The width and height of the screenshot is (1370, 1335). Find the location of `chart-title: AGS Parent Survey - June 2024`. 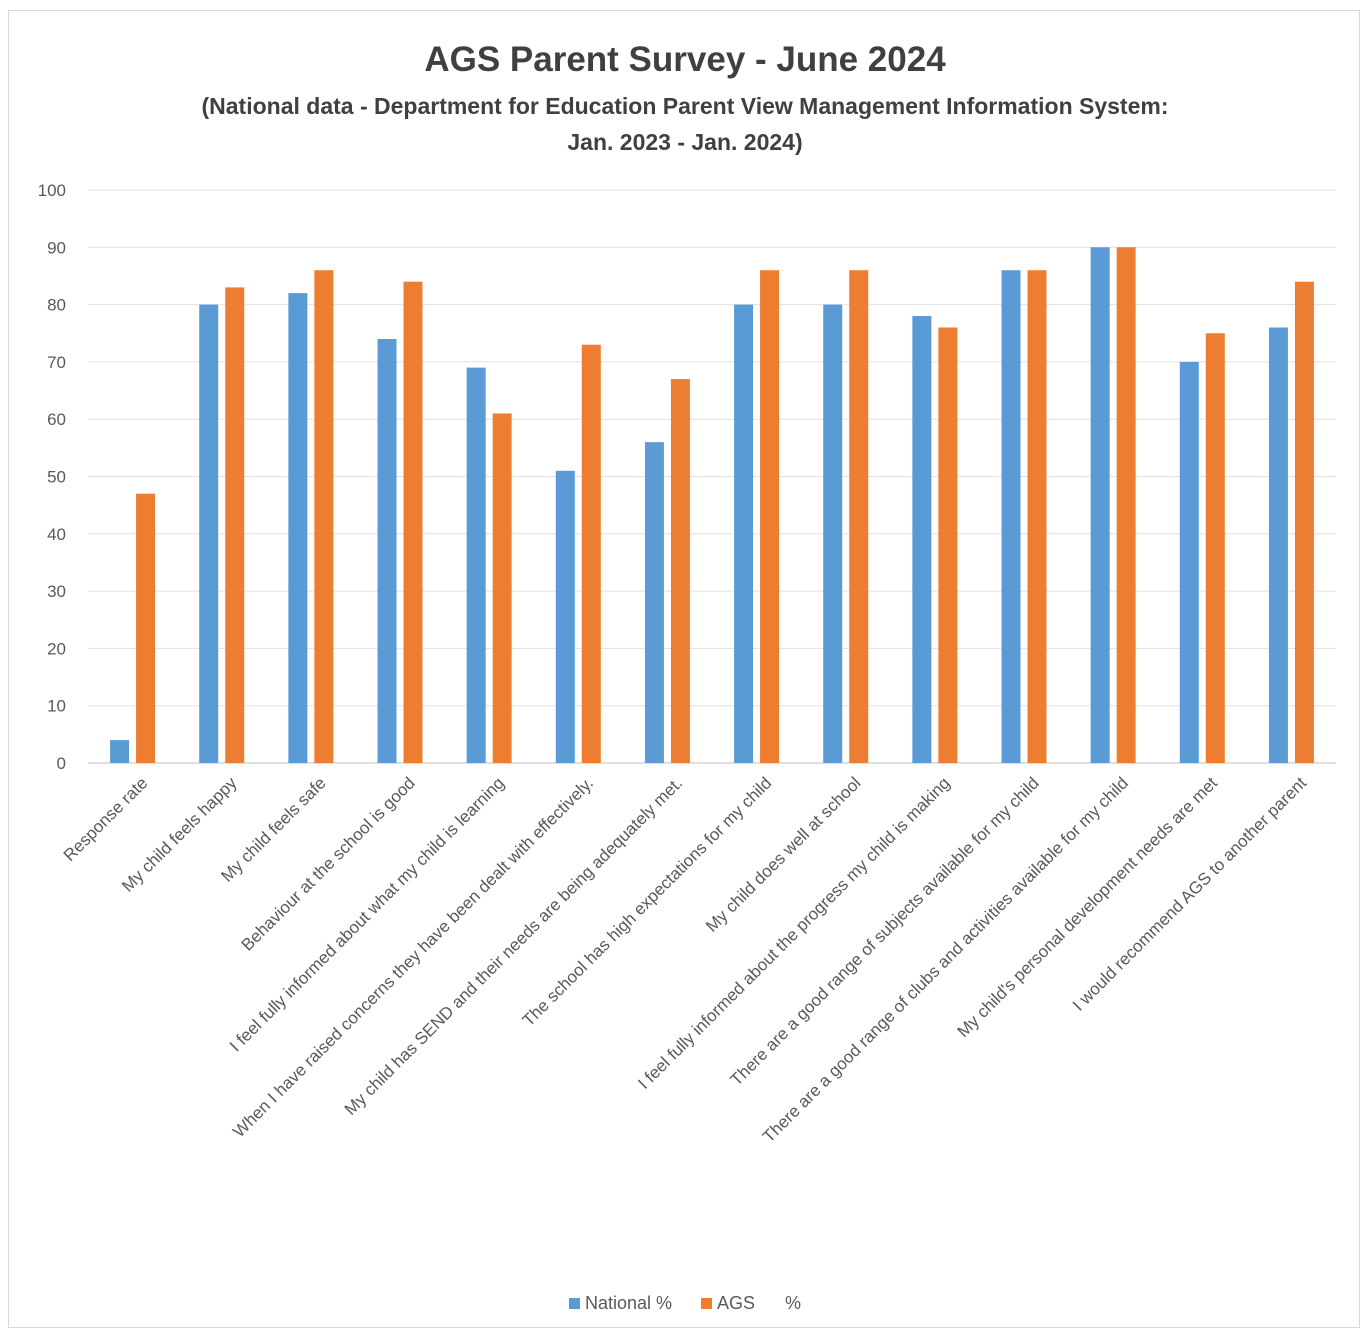

chart-title: AGS Parent Survey - June 2024 is located at coordinates (685, 59).